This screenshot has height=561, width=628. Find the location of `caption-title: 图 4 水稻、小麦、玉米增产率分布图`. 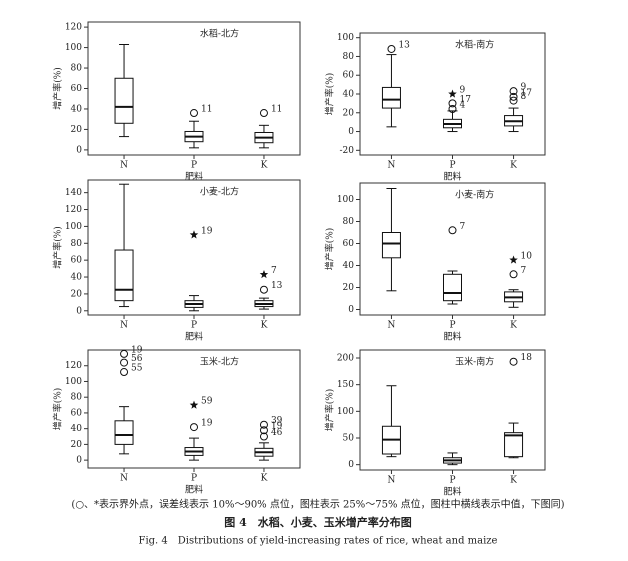

caption-title: 图 4 水稻、小麦、玉米增产率分布图 is located at coordinates (317, 522).